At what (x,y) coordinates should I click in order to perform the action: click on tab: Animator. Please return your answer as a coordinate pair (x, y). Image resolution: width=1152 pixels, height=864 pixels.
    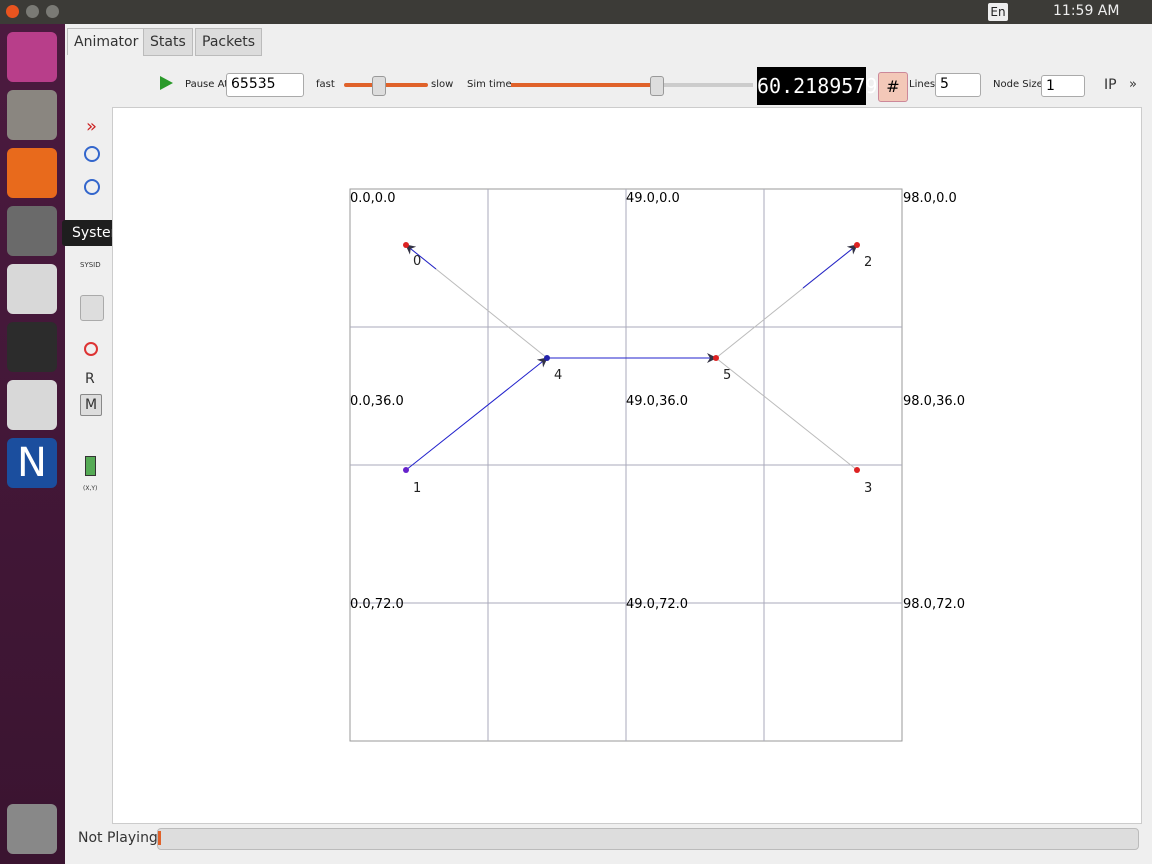
    Looking at the image, I should click on (106, 41).